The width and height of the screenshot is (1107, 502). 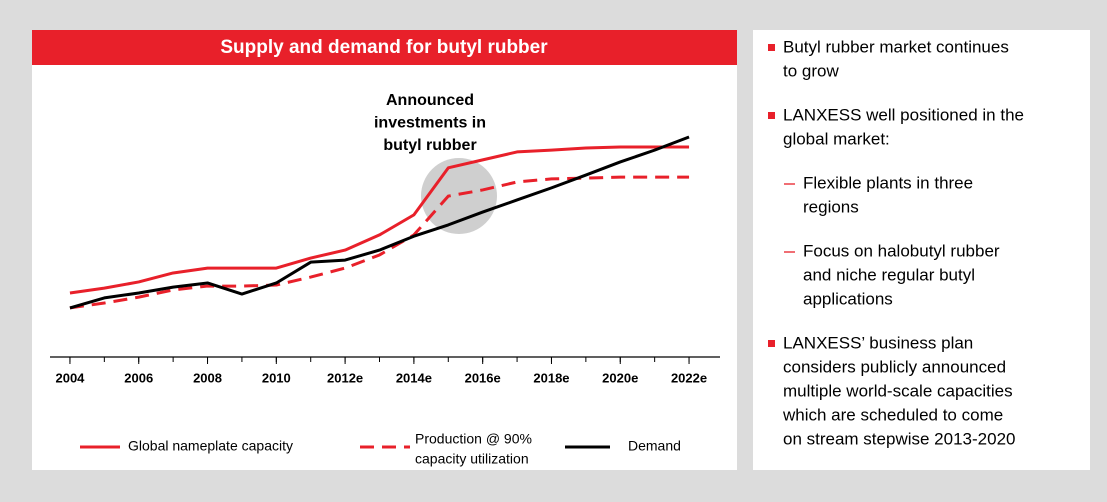 What do you see at coordinates (892, 414) in the screenshot?
I see `bullet-text: which are scheduled to come` at bounding box center [892, 414].